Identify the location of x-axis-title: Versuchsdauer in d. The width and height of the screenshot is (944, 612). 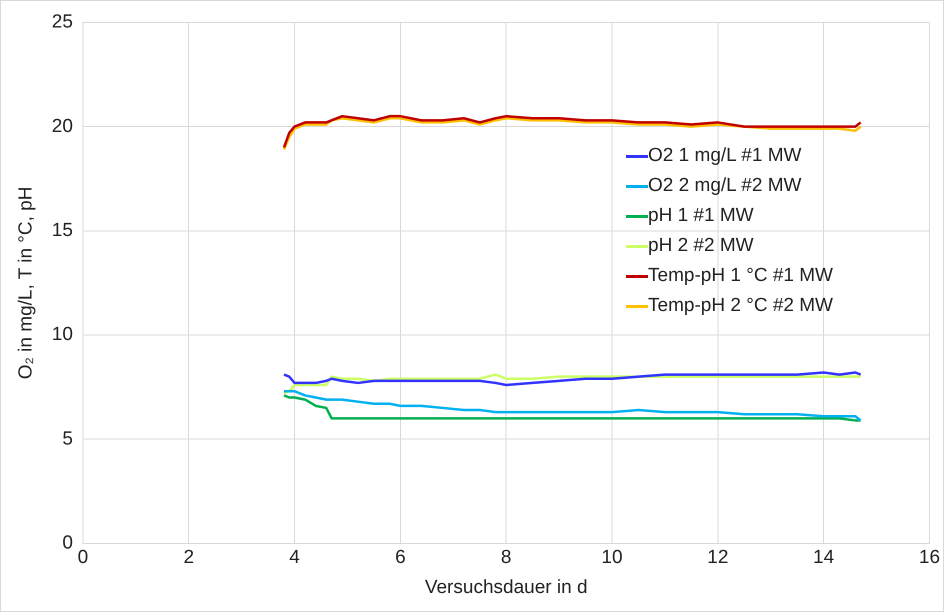
(506, 587).